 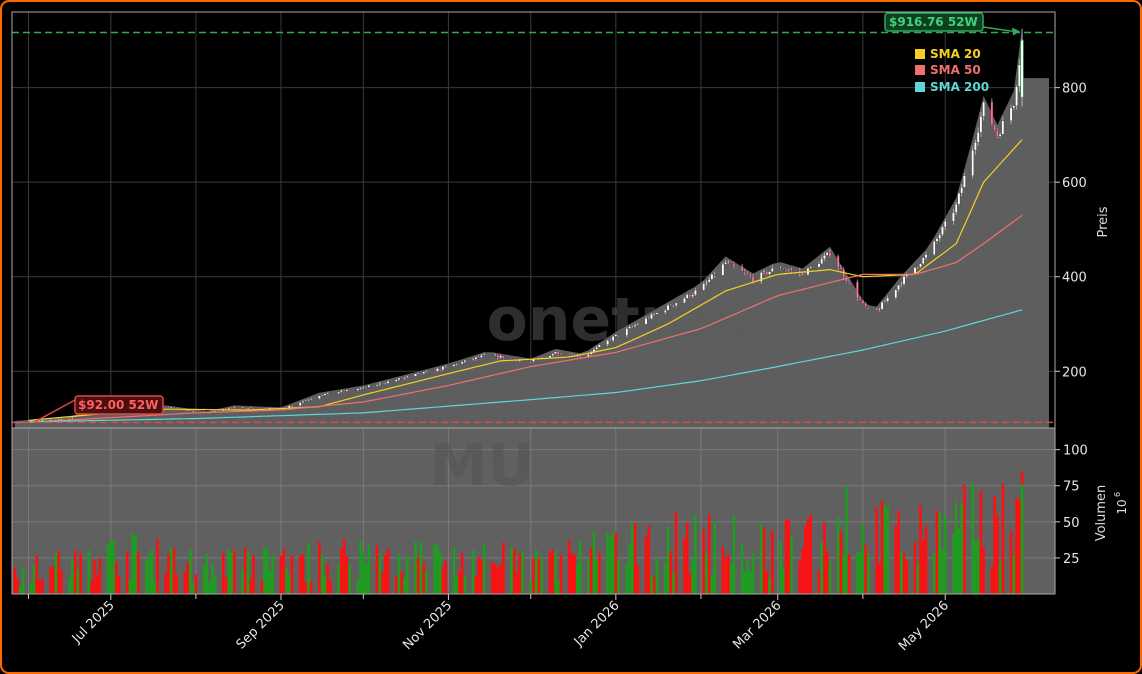 I want to click on high-52w-arrow, so click(x=998, y=29).